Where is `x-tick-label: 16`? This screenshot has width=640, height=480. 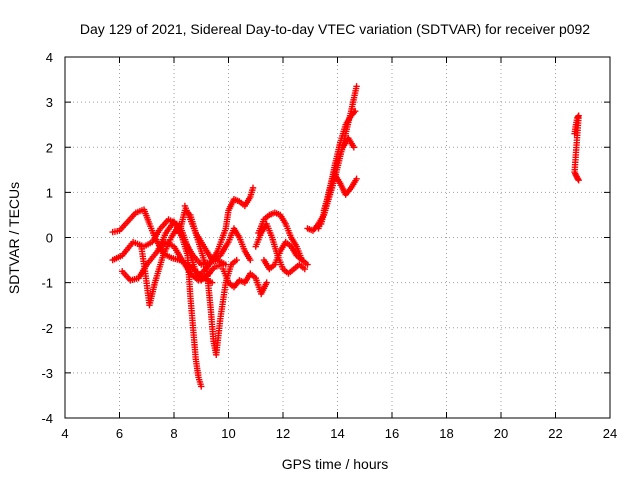 x-tick-label: 16 is located at coordinates (392, 433).